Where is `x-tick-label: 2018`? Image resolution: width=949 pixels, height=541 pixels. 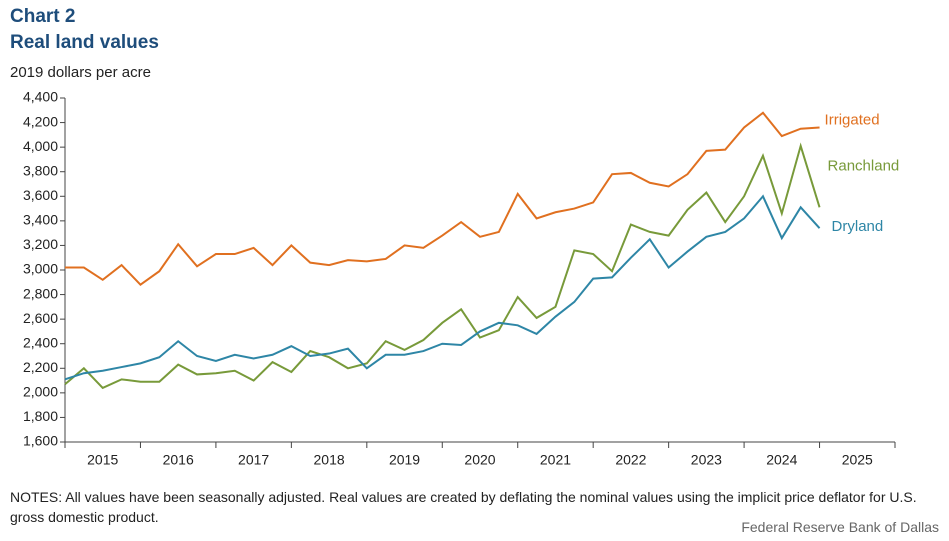
x-tick-label: 2018 is located at coordinates (329, 460).